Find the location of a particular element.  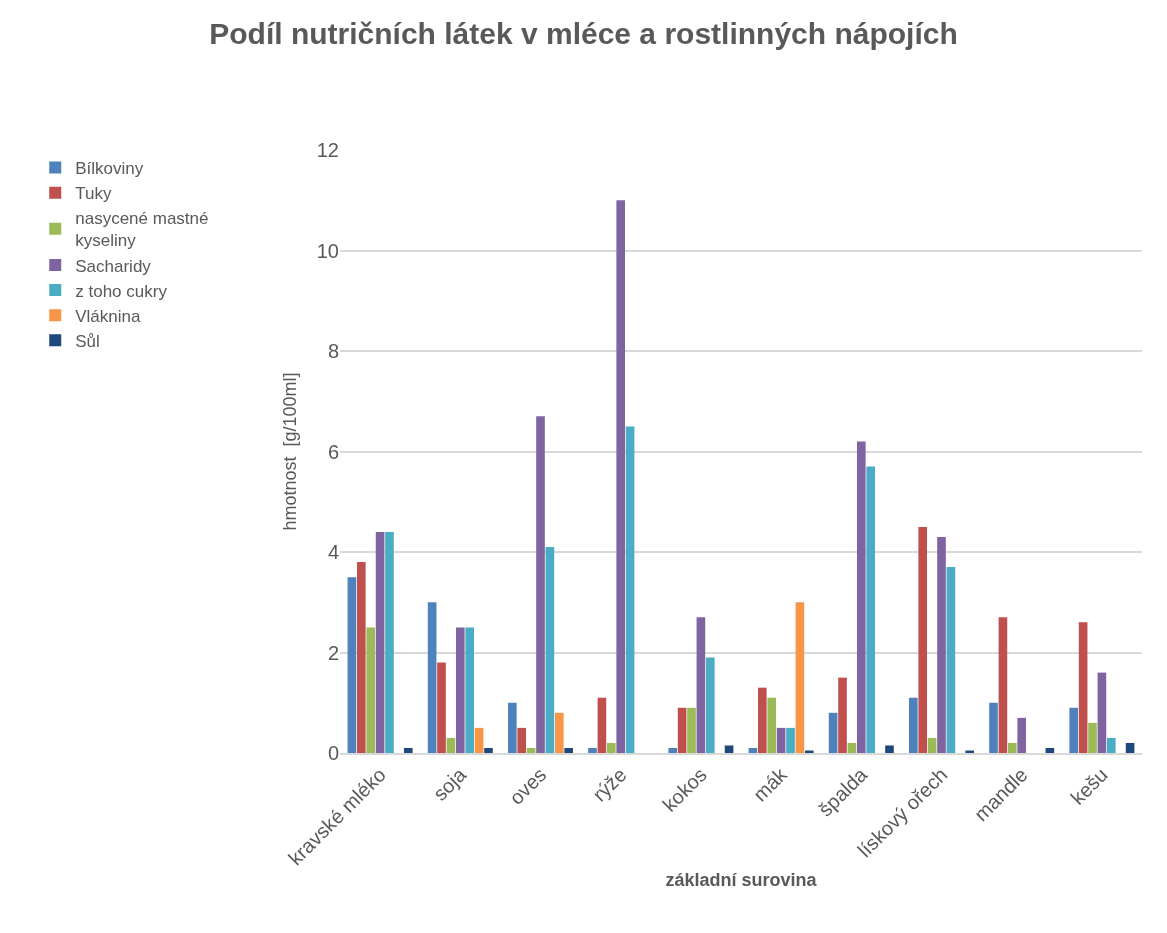

legend-label: nasycené mastné kyseliny is located at coordinates (142, 230).